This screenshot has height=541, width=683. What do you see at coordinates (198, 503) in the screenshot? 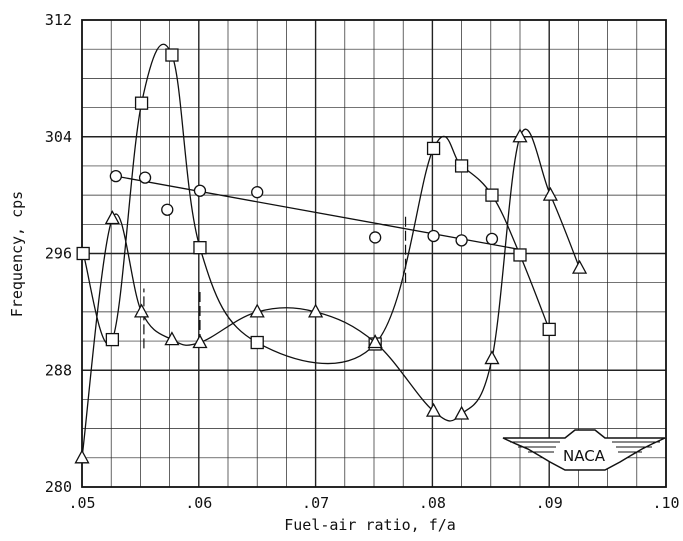
I see `x-tick-label: .06` at bounding box center [198, 503].